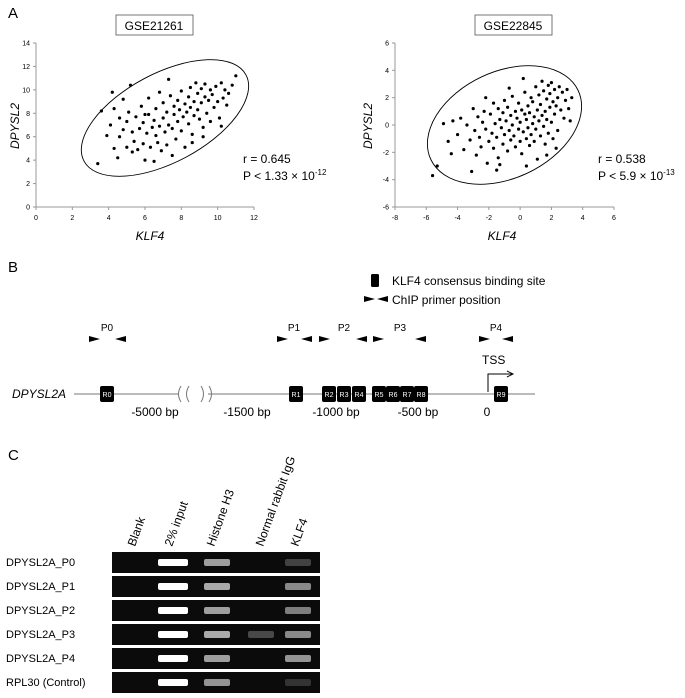 This screenshot has width=685, height=698. What do you see at coordinates (140, 132) in the screenshot?
I see `chart-ticks: 0 2 4 6 8 10 12 0 2 4 6 8 10 12 14` at bounding box center [140, 132].